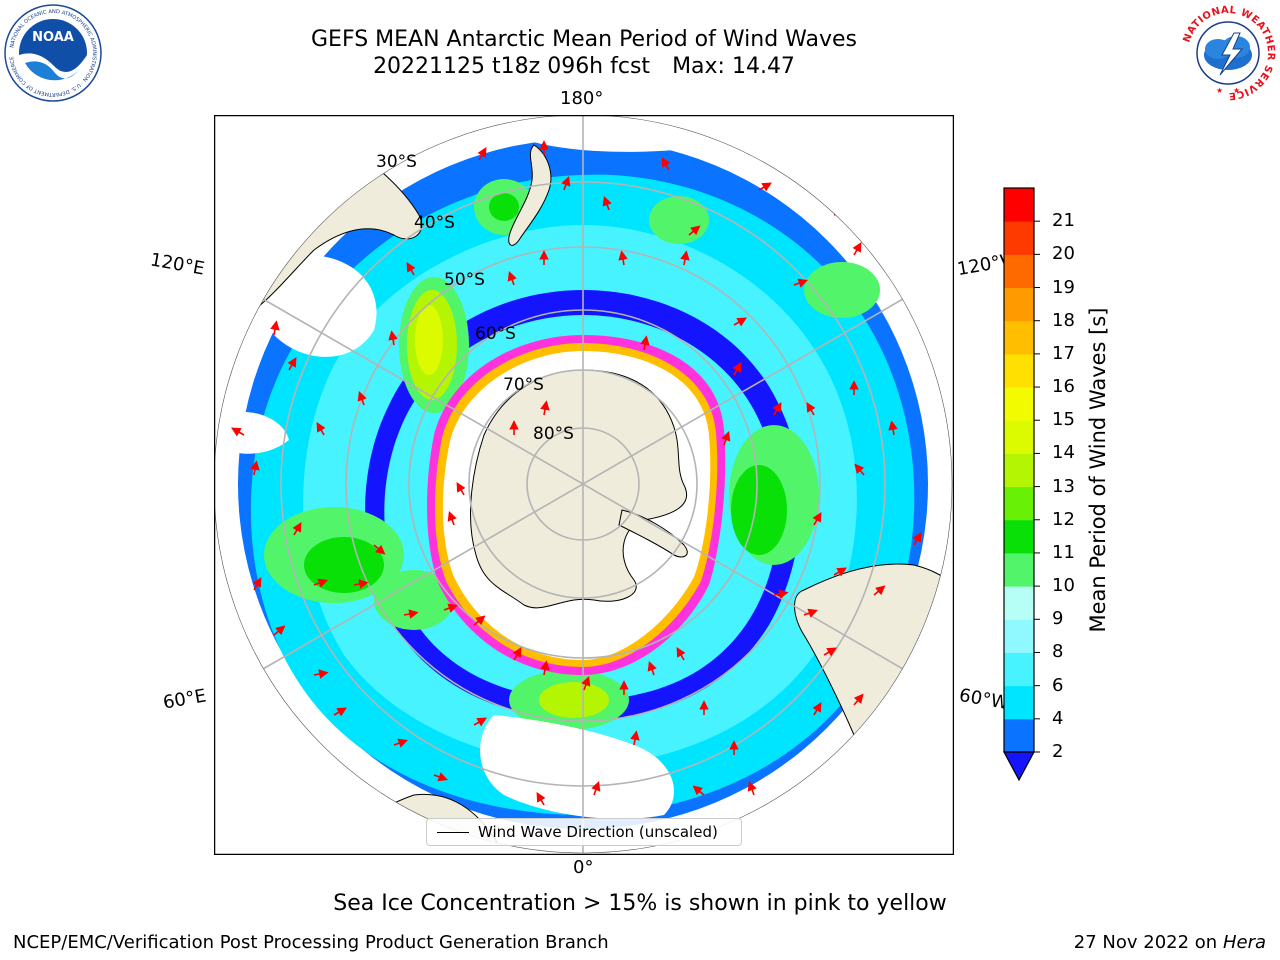 The image size is (1280, 960). What do you see at coordinates (1058, 652) in the screenshot?
I see `colorbar-tick-label: 8` at bounding box center [1058, 652].